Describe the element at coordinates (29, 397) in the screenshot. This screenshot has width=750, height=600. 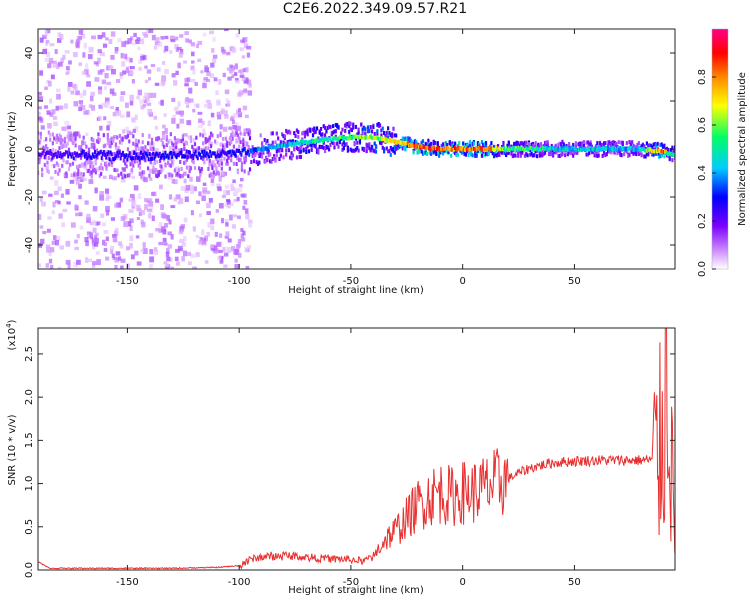
I see `snr-y-tick-label: 2.0` at that location.